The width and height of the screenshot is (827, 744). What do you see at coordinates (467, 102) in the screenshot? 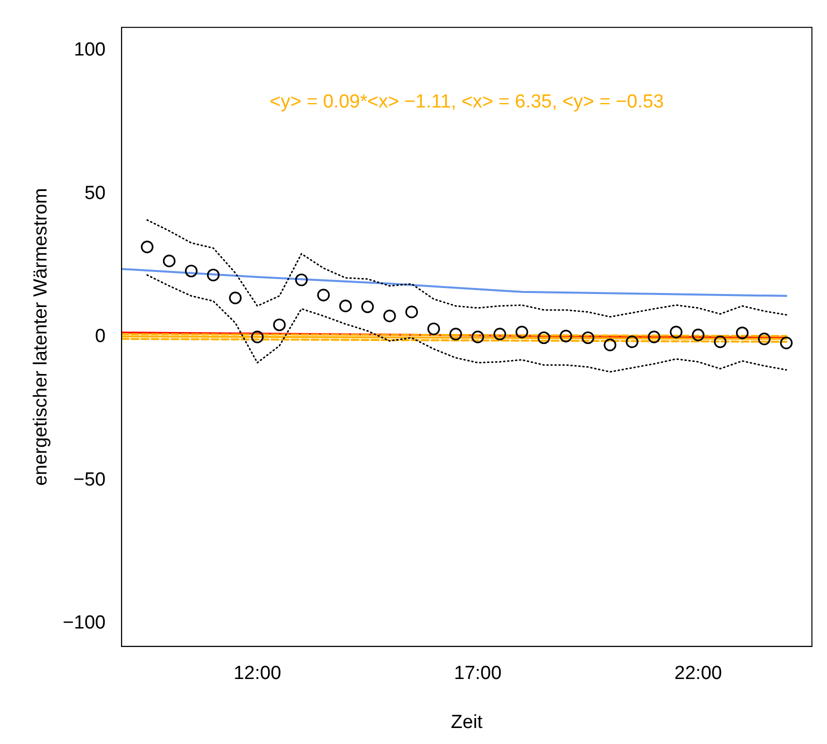
I see `annotation: <y> = 0.09*<x> −1.11, <x> = 6.35, <y> = −0.53` at bounding box center [467, 102].